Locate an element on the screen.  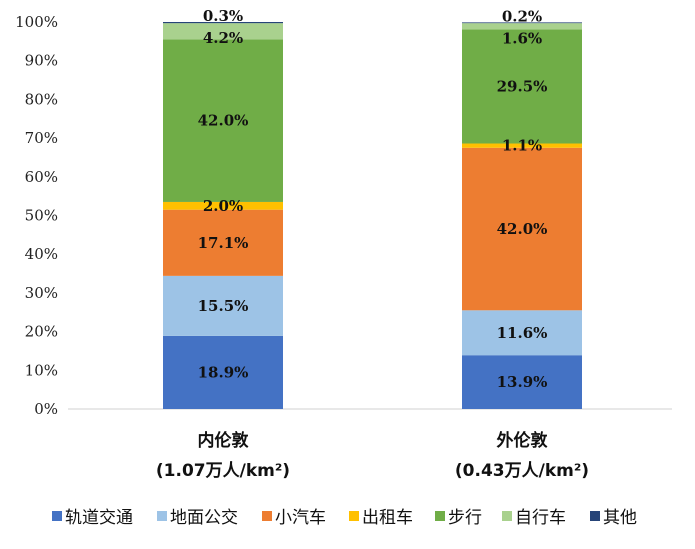
y-tick-label: 100% is located at coordinates (36, 22).